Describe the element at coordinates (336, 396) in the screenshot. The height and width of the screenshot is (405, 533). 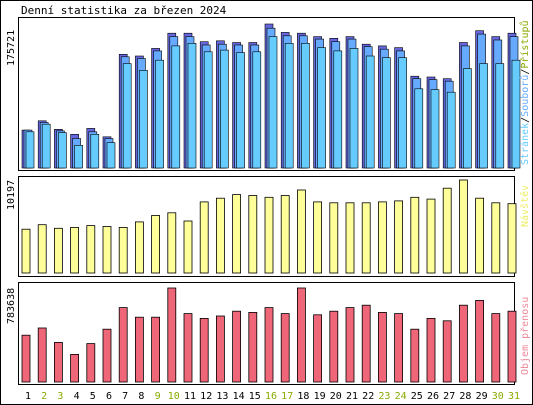
I see `x-tick-label-20: 20` at that location.